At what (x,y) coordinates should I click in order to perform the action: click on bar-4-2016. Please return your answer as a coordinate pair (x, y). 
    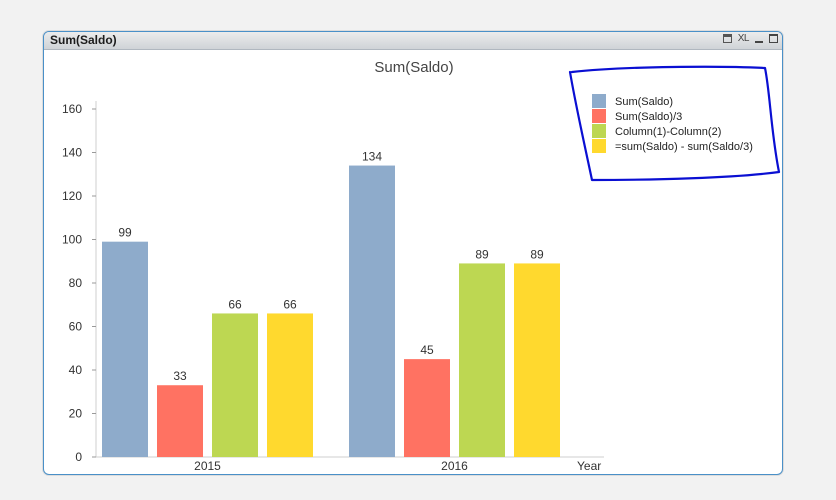
    Looking at the image, I should click on (537, 360).